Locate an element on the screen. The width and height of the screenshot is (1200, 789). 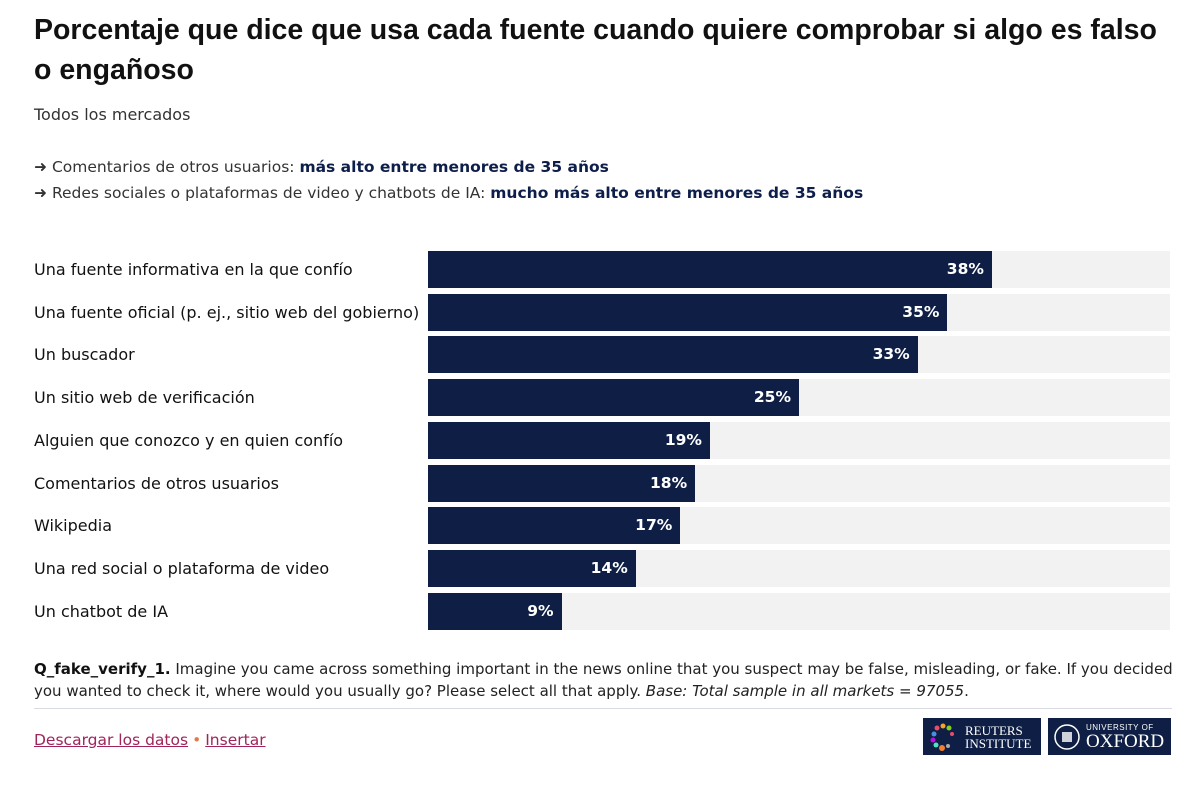
category-label: Wikipedia is located at coordinates (73, 526).